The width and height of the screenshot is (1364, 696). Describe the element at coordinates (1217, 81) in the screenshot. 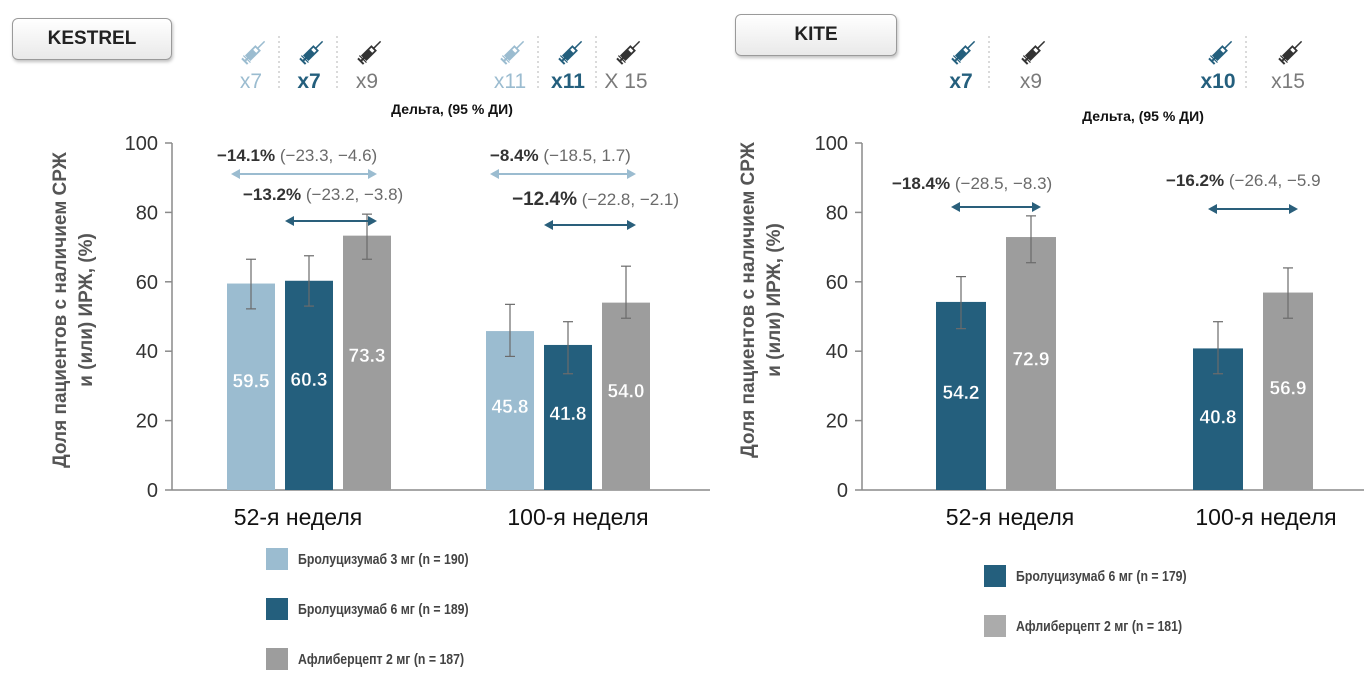

I see `injection-count: x10` at that location.